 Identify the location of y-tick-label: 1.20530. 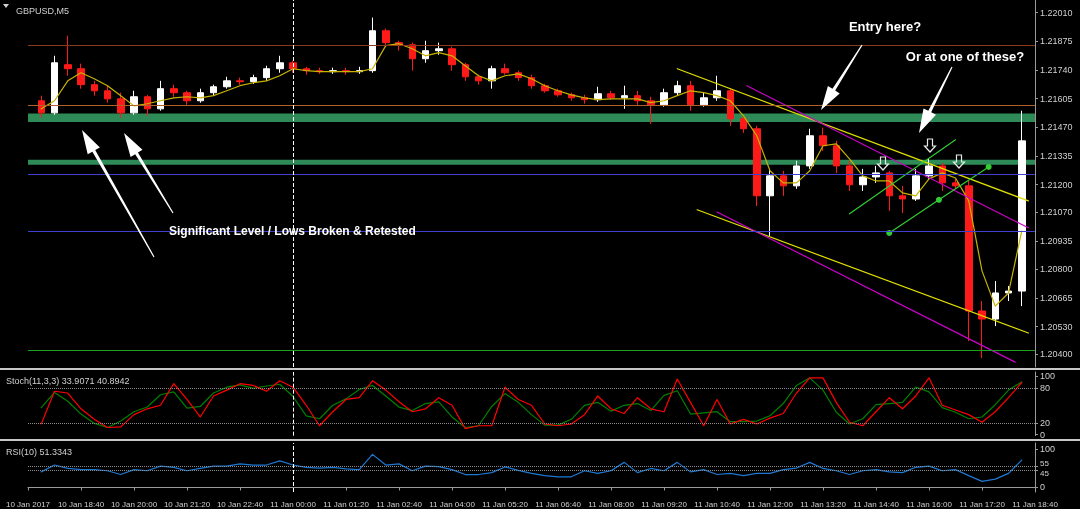
(1056, 326).